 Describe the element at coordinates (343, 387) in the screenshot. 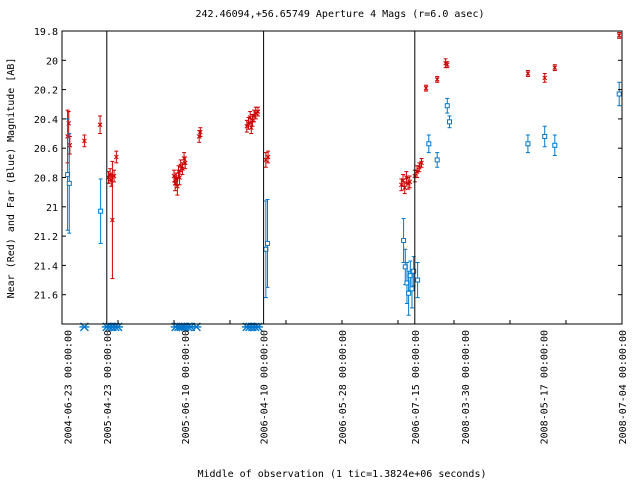

I see `x-tick-label: 2006-05-28 00:00:00` at that location.